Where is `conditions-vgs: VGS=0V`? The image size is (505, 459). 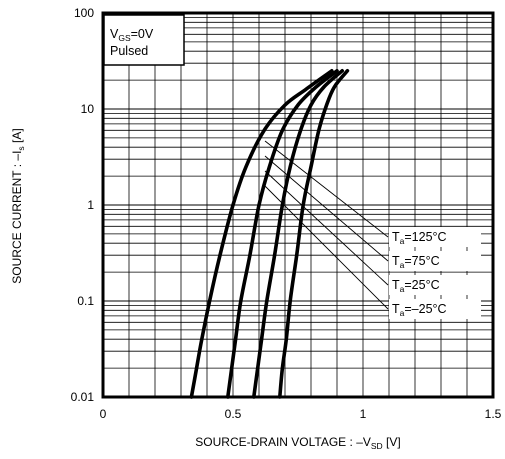 conditions-vgs: VGS=0V is located at coordinates (132, 35).